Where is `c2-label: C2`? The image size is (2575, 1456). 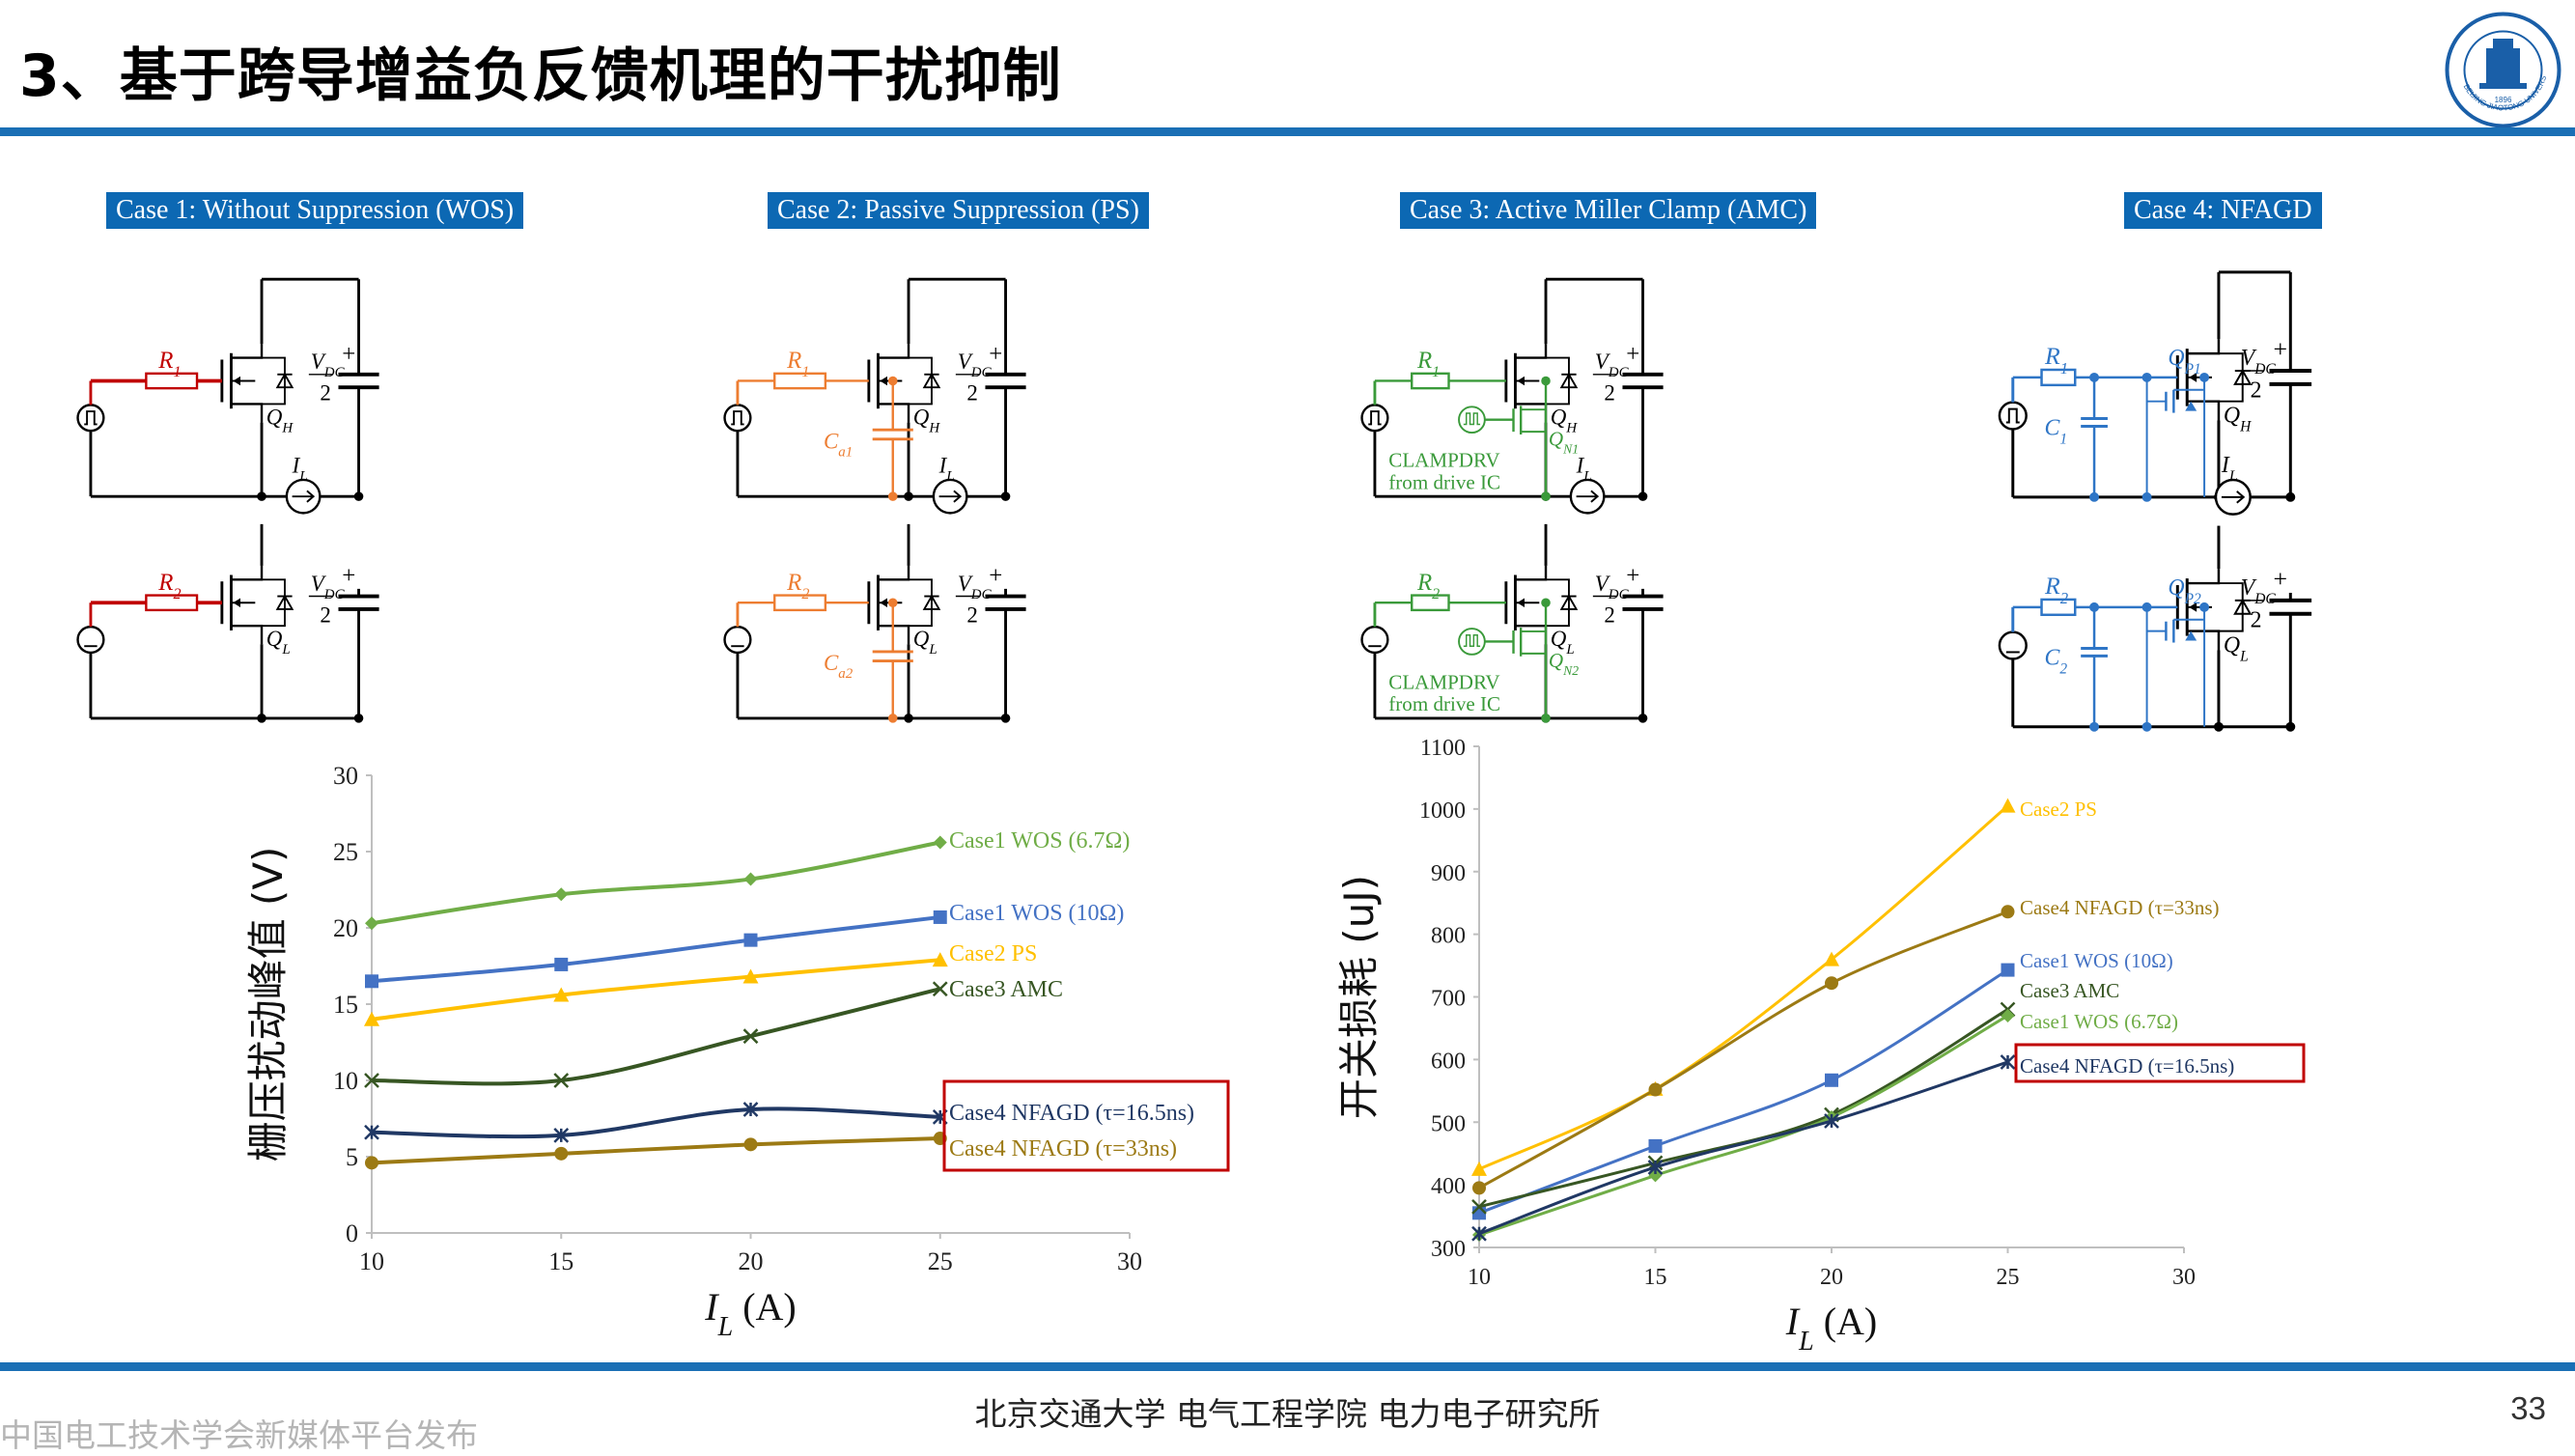 c2-label: C2 is located at coordinates (2056, 661).